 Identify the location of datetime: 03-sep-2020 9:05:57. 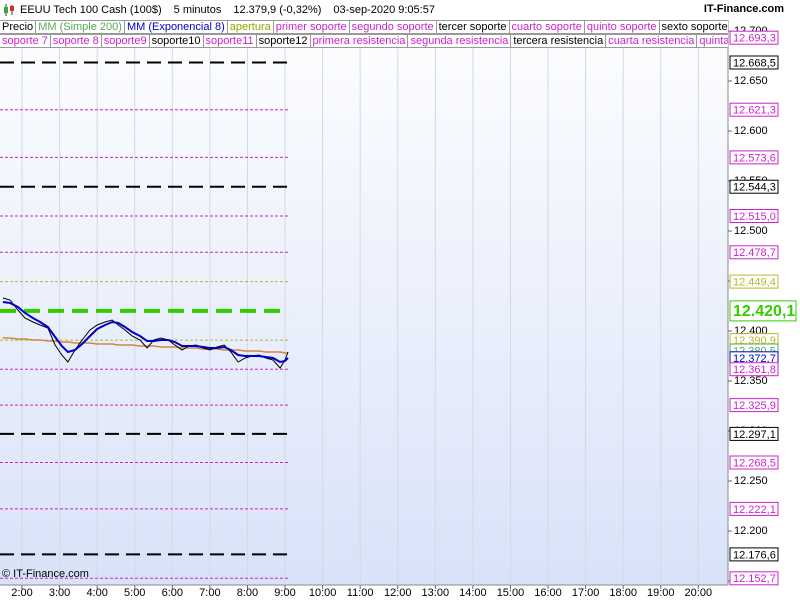
(384, 10).